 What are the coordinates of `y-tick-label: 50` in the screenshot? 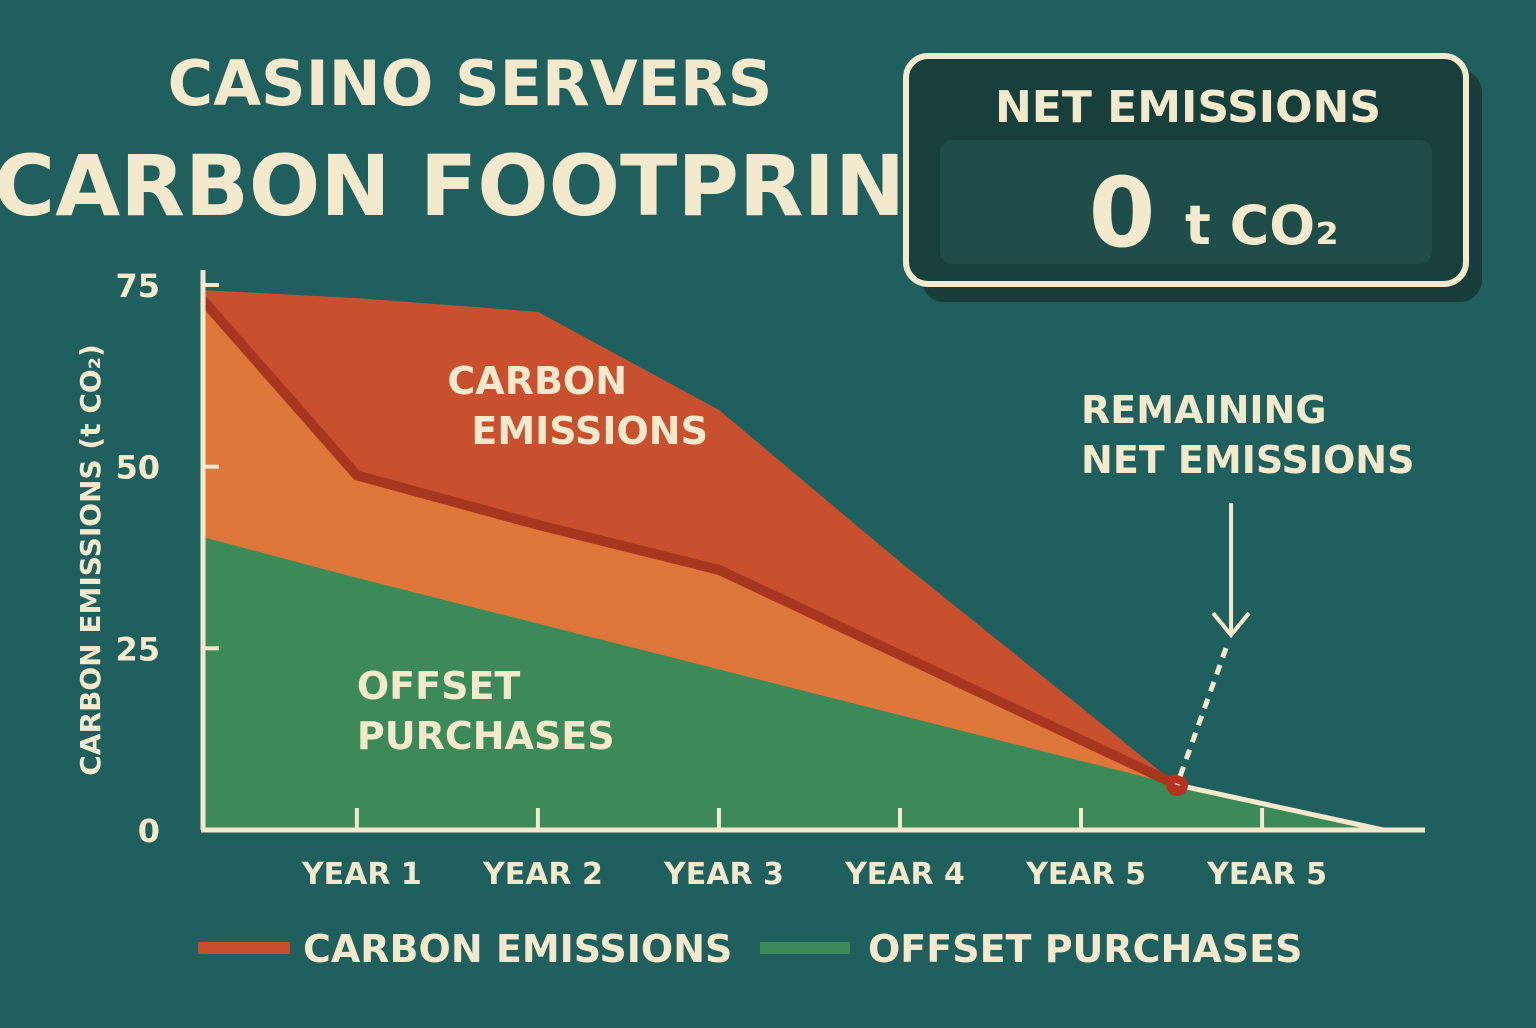 It's located at (137, 468).